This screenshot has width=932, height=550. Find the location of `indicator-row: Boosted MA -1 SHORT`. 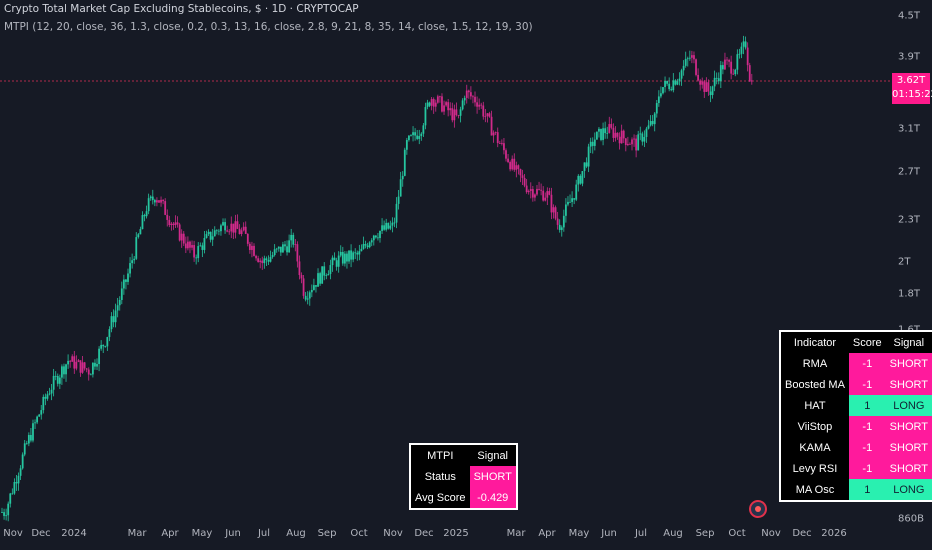

indicator-row: Boosted MA -1 SHORT is located at coordinates (856, 384).